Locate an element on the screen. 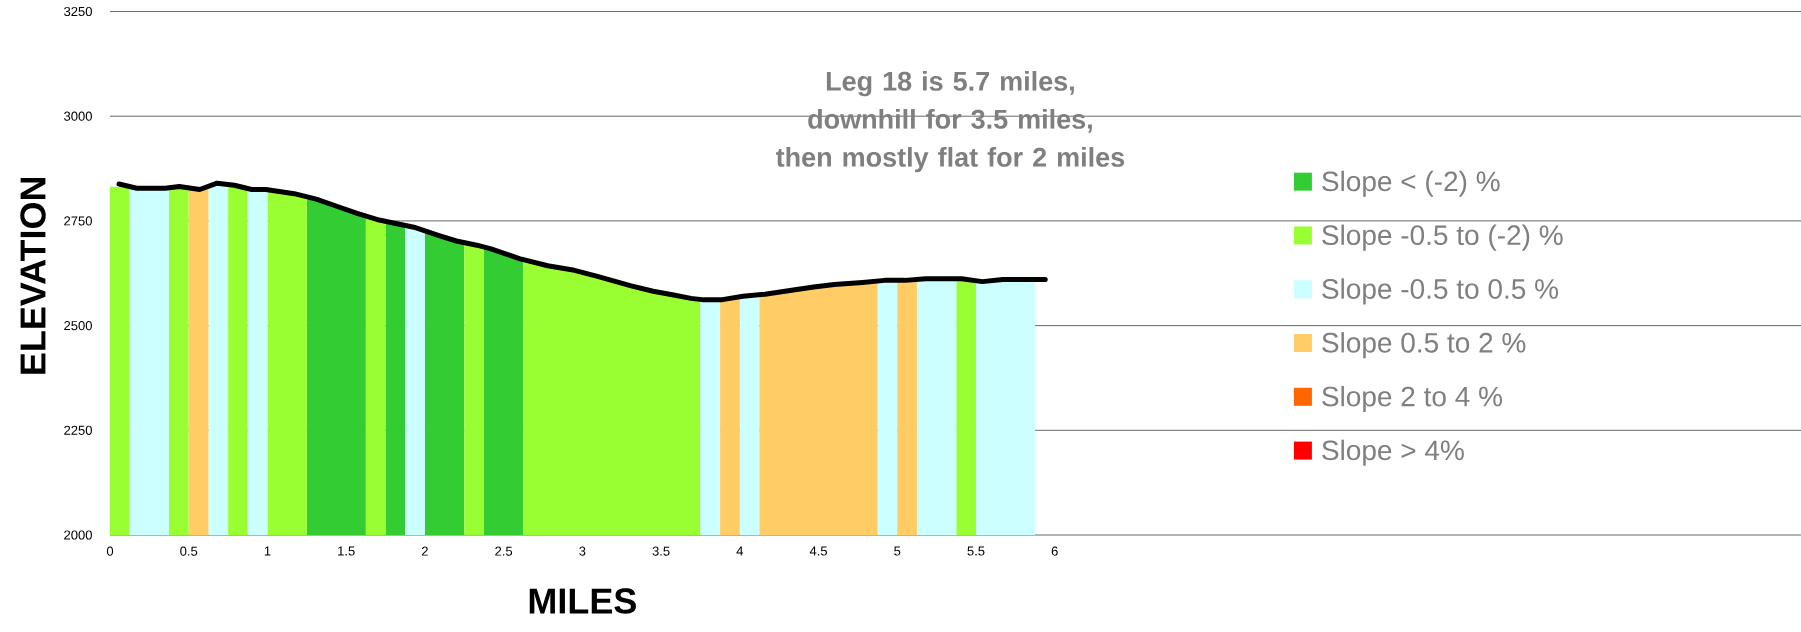 The width and height of the screenshot is (1801, 632). y-tick-label: 3250 is located at coordinates (78, 11).